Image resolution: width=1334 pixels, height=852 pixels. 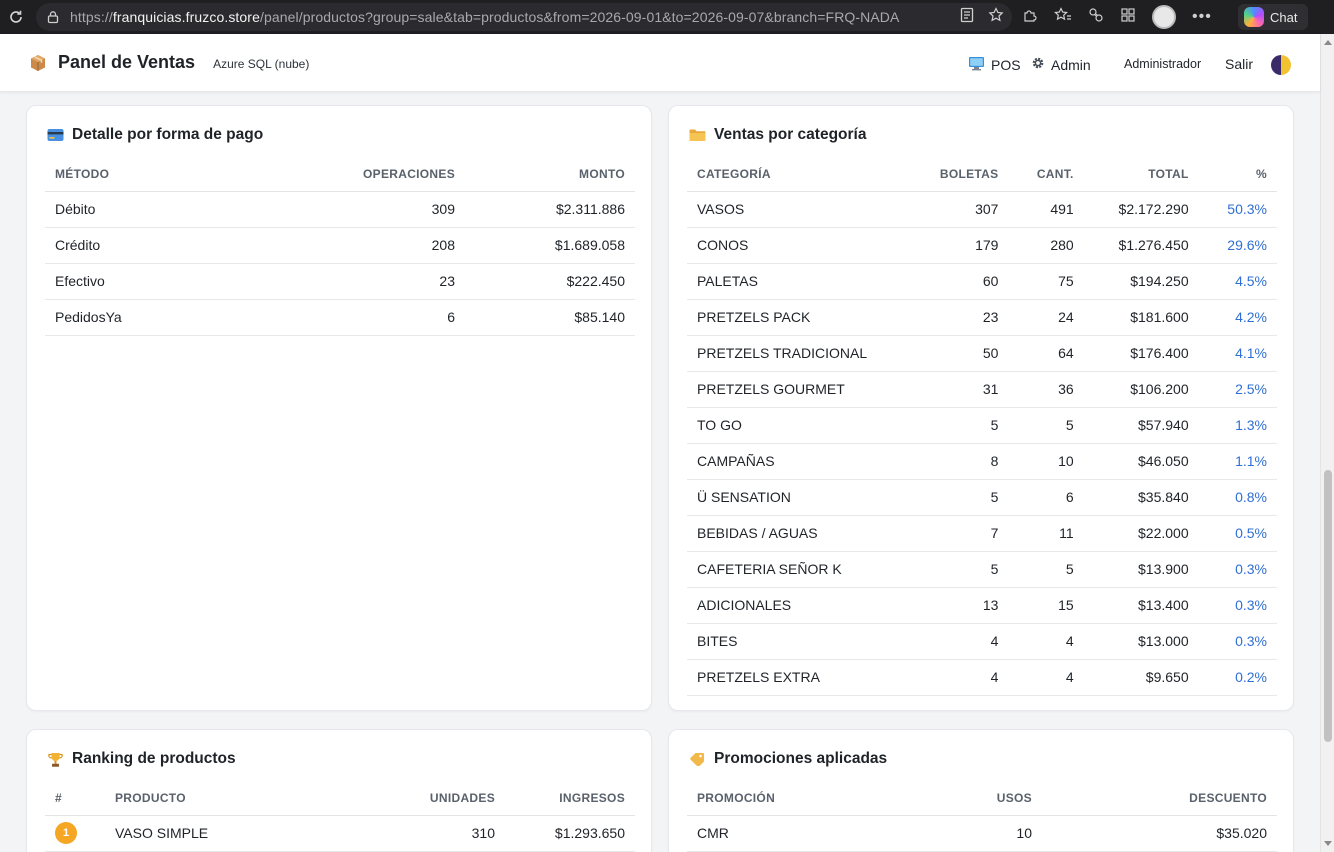 What do you see at coordinates (1128, 17) in the screenshot?
I see `workspaces-icon` at bounding box center [1128, 17].